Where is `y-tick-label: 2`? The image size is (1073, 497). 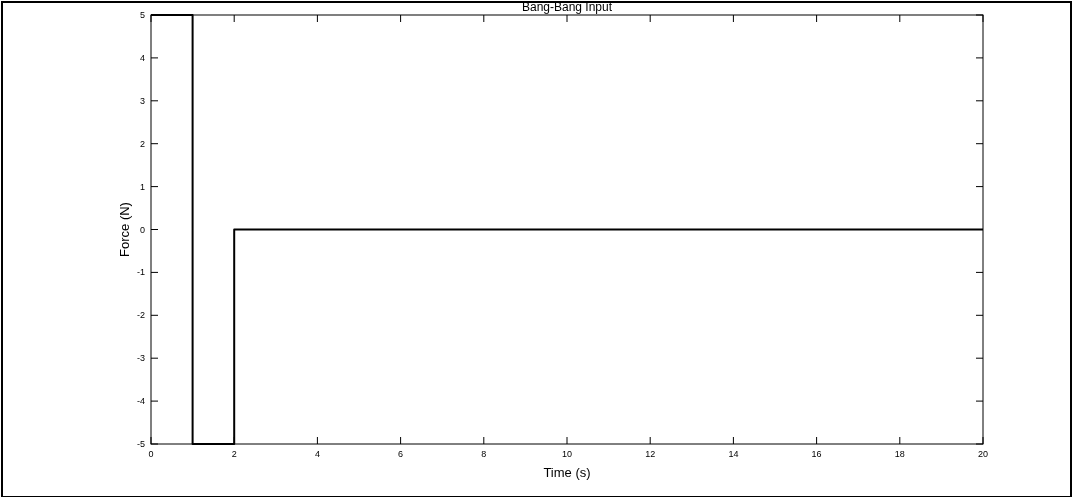 y-tick-label: 2 is located at coordinates (142, 143).